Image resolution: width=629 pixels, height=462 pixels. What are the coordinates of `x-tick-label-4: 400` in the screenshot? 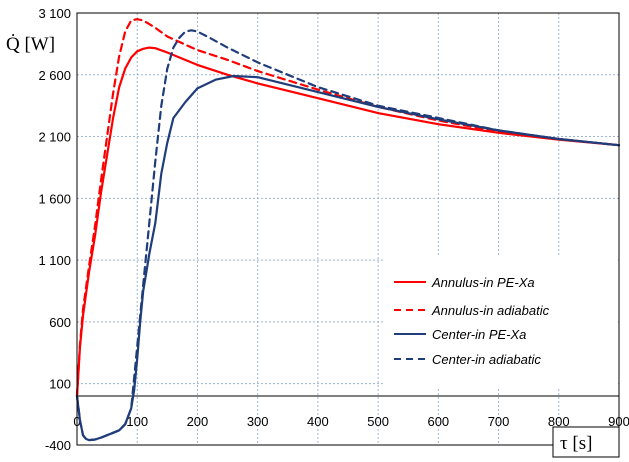 It's located at (318, 421).